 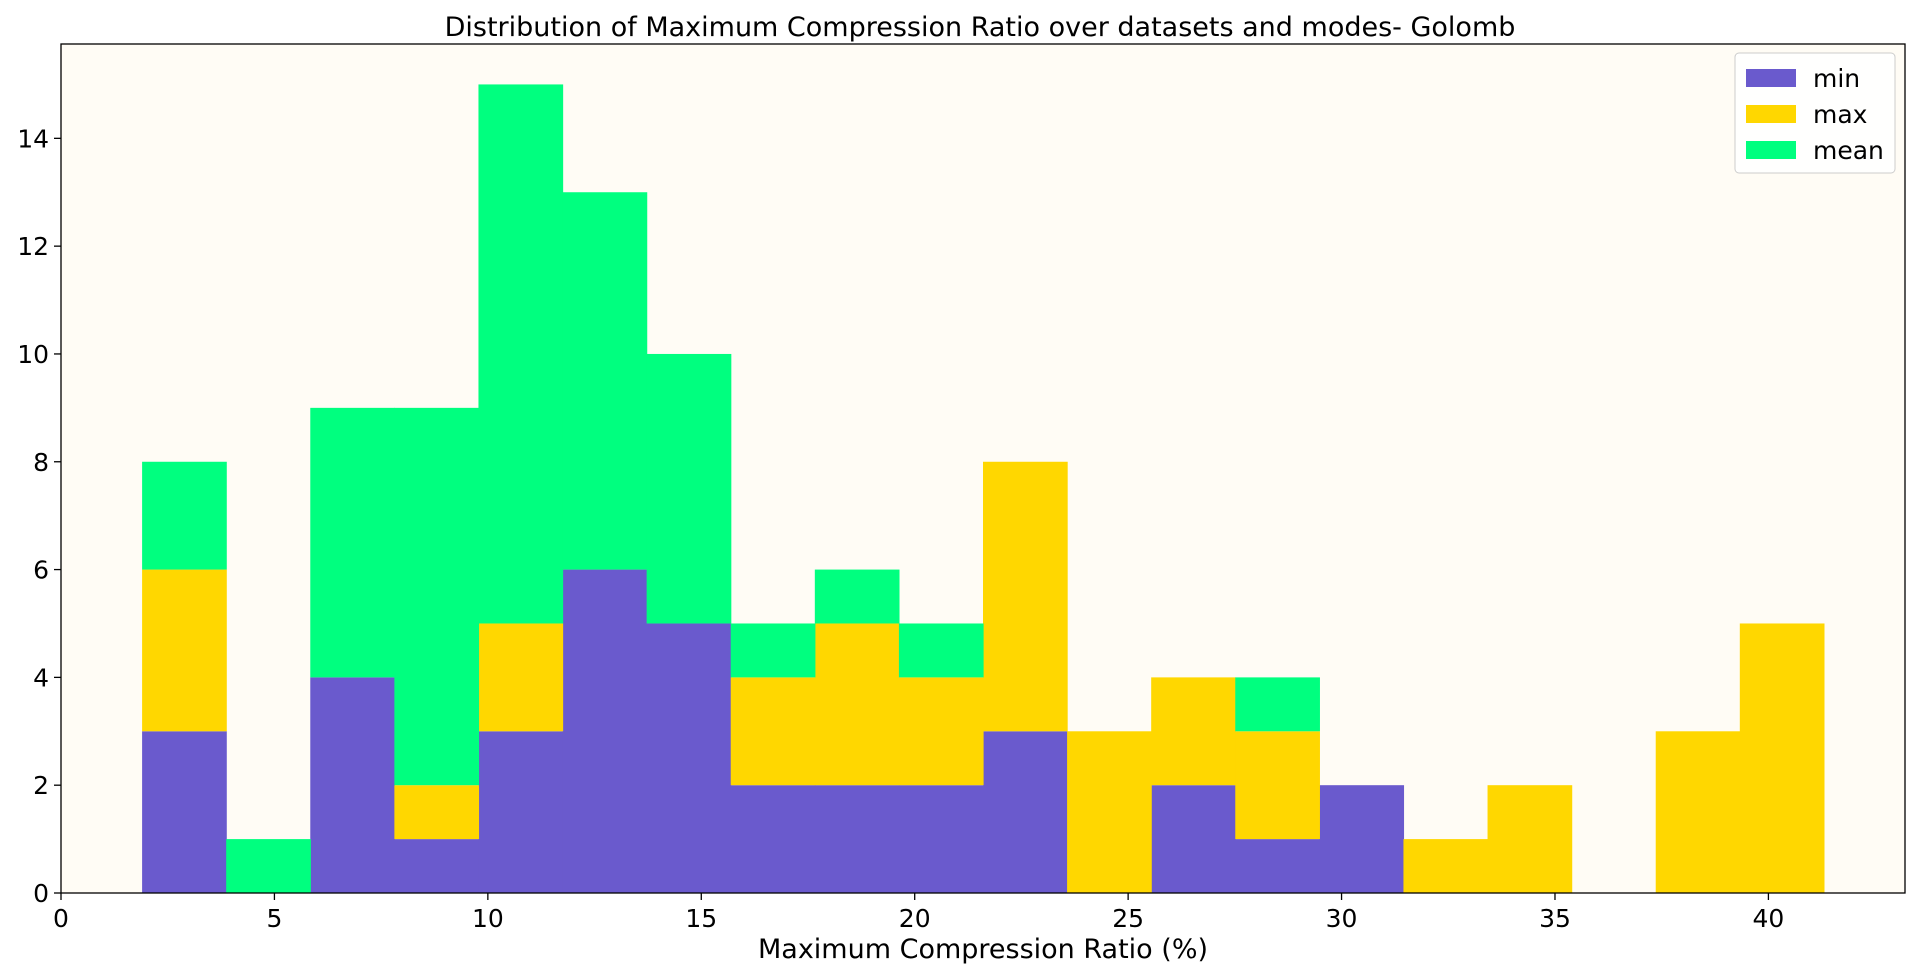 I want to click on y-tick-label: 4, so click(x=41, y=677).